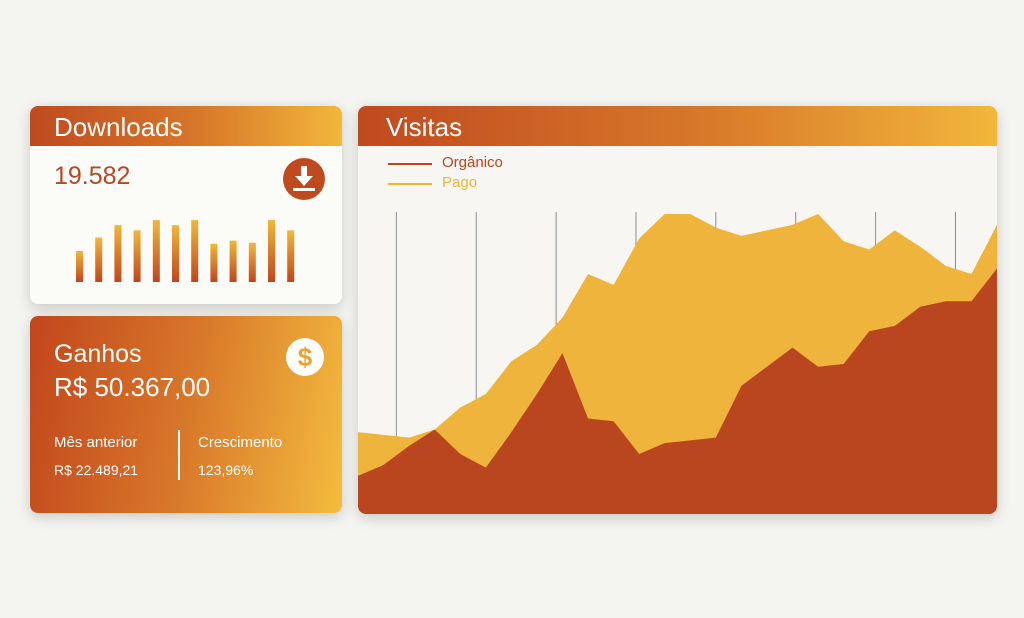 The image size is (1024, 618). What do you see at coordinates (226, 470) in the screenshot?
I see `growth-value: 123,96%` at bounding box center [226, 470].